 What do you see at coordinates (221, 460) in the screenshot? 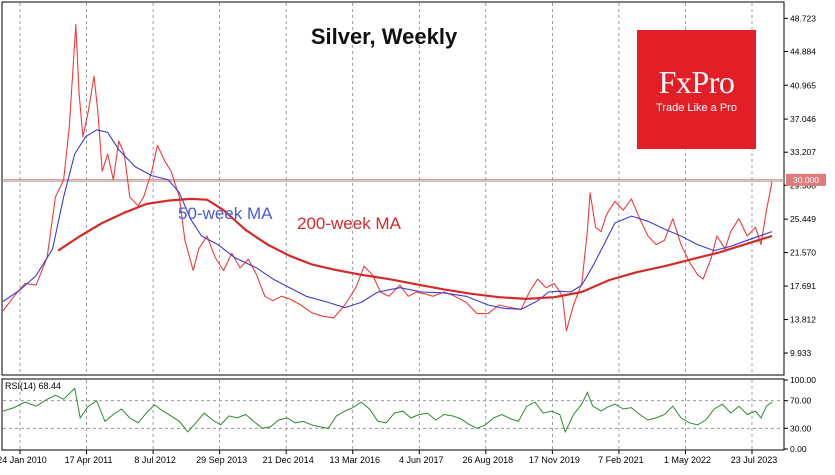
I see `x-tick-label: 29 Sep 2013` at bounding box center [221, 460].